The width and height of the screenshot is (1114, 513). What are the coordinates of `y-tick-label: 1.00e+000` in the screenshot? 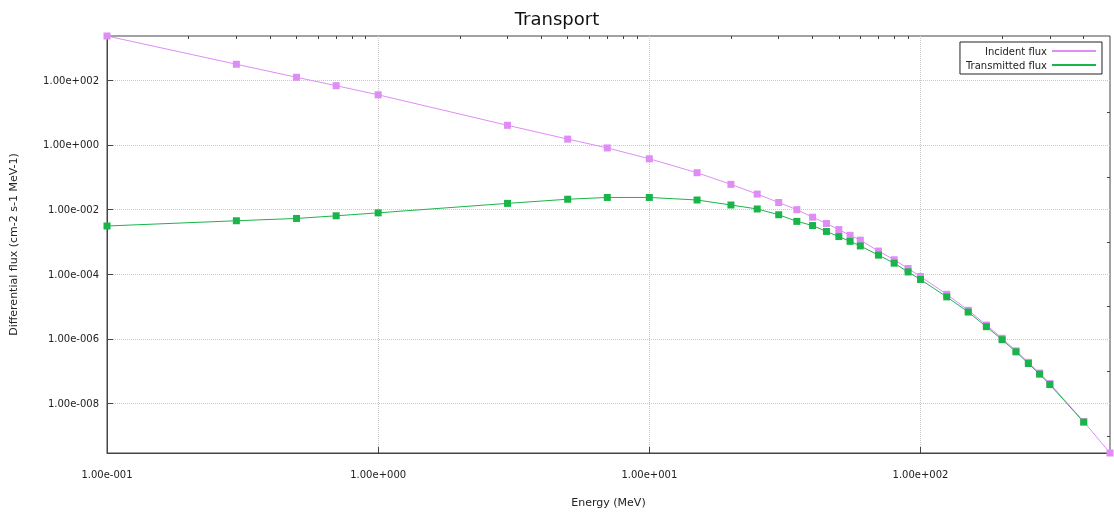 It's located at (71, 145).